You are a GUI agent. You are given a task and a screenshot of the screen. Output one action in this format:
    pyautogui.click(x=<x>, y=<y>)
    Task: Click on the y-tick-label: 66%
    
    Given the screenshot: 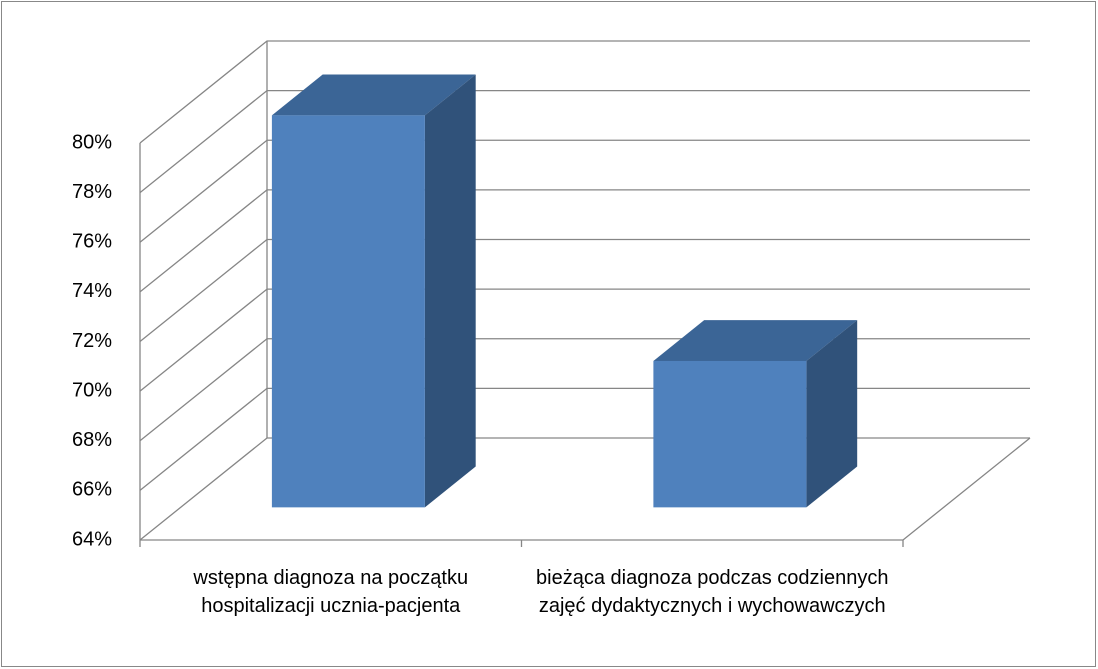 What is the action you would take?
    pyautogui.click(x=92, y=490)
    